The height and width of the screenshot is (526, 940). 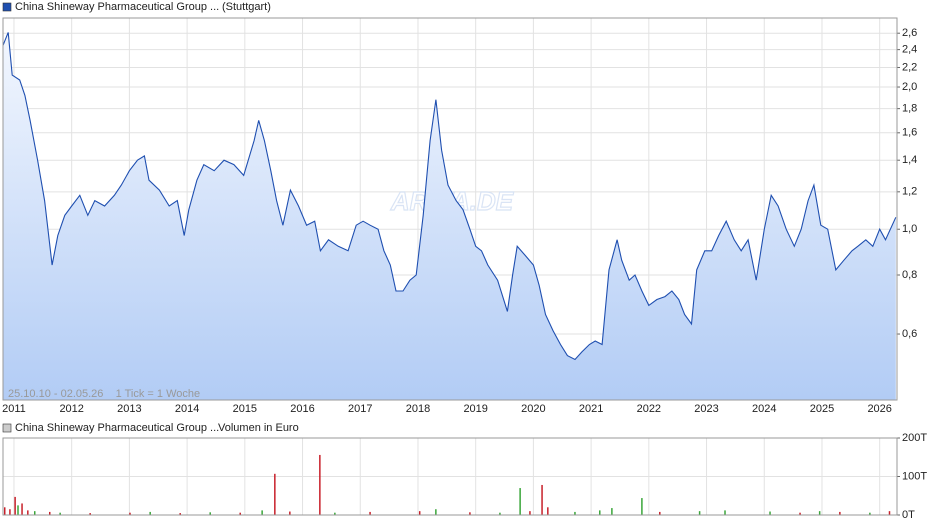 I want to click on y-tick-label: 2,2, so click(x=909, y=67).